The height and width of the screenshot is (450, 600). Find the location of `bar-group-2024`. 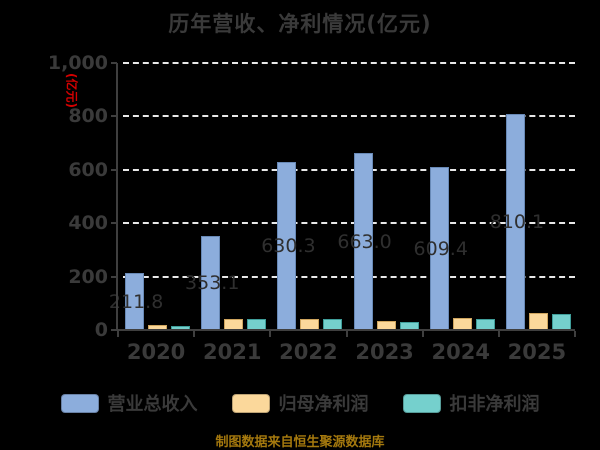

bar-group-2024 is located at coordinates (461, 196).